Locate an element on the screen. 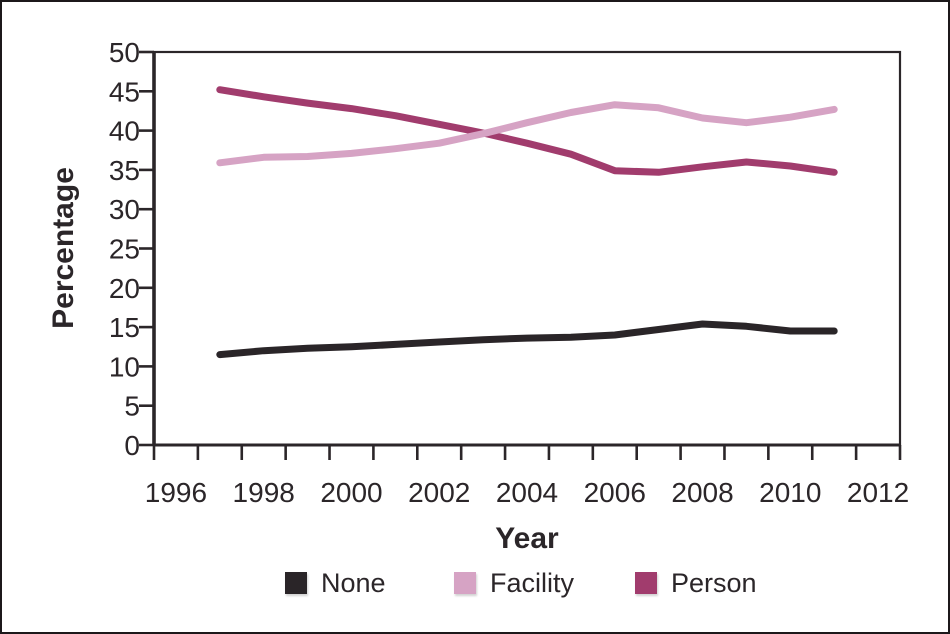  x-tick-label: 2006 is located at coordinates (615, 492).